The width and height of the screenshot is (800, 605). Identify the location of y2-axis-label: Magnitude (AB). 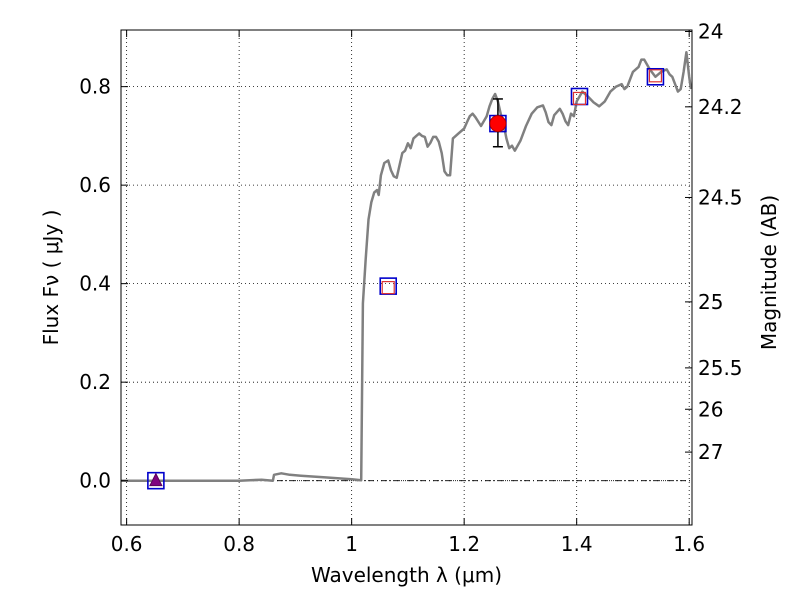
(769, 272).